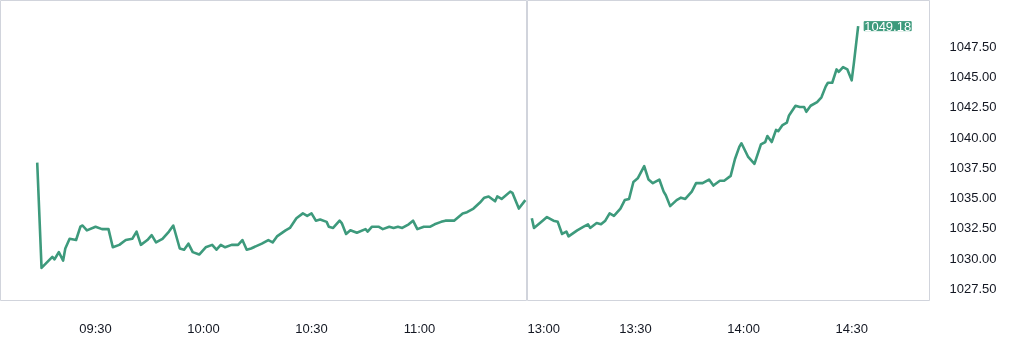 This screenshot has height=337, width=1020. I want to click on y-tick-label: 1045.00, so click(973, 77).